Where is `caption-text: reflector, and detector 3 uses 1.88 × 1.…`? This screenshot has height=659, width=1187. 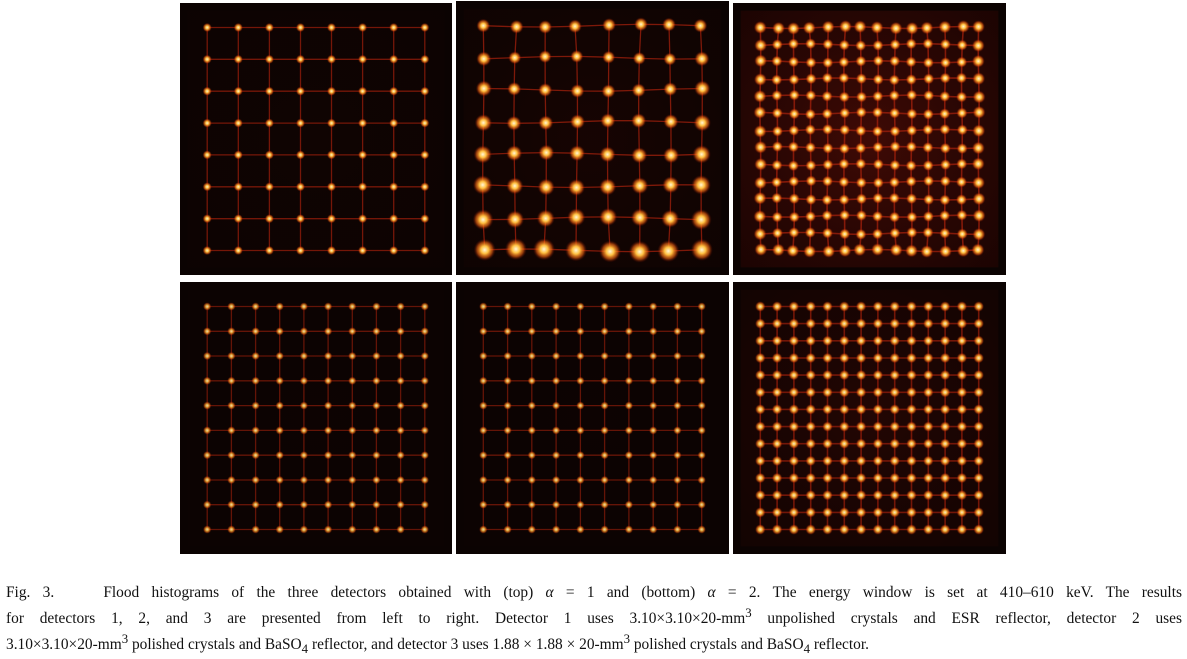
caption-text: reflector, and detector 3 uses 1.88 × 1.… is located at coordinates (466, 645).